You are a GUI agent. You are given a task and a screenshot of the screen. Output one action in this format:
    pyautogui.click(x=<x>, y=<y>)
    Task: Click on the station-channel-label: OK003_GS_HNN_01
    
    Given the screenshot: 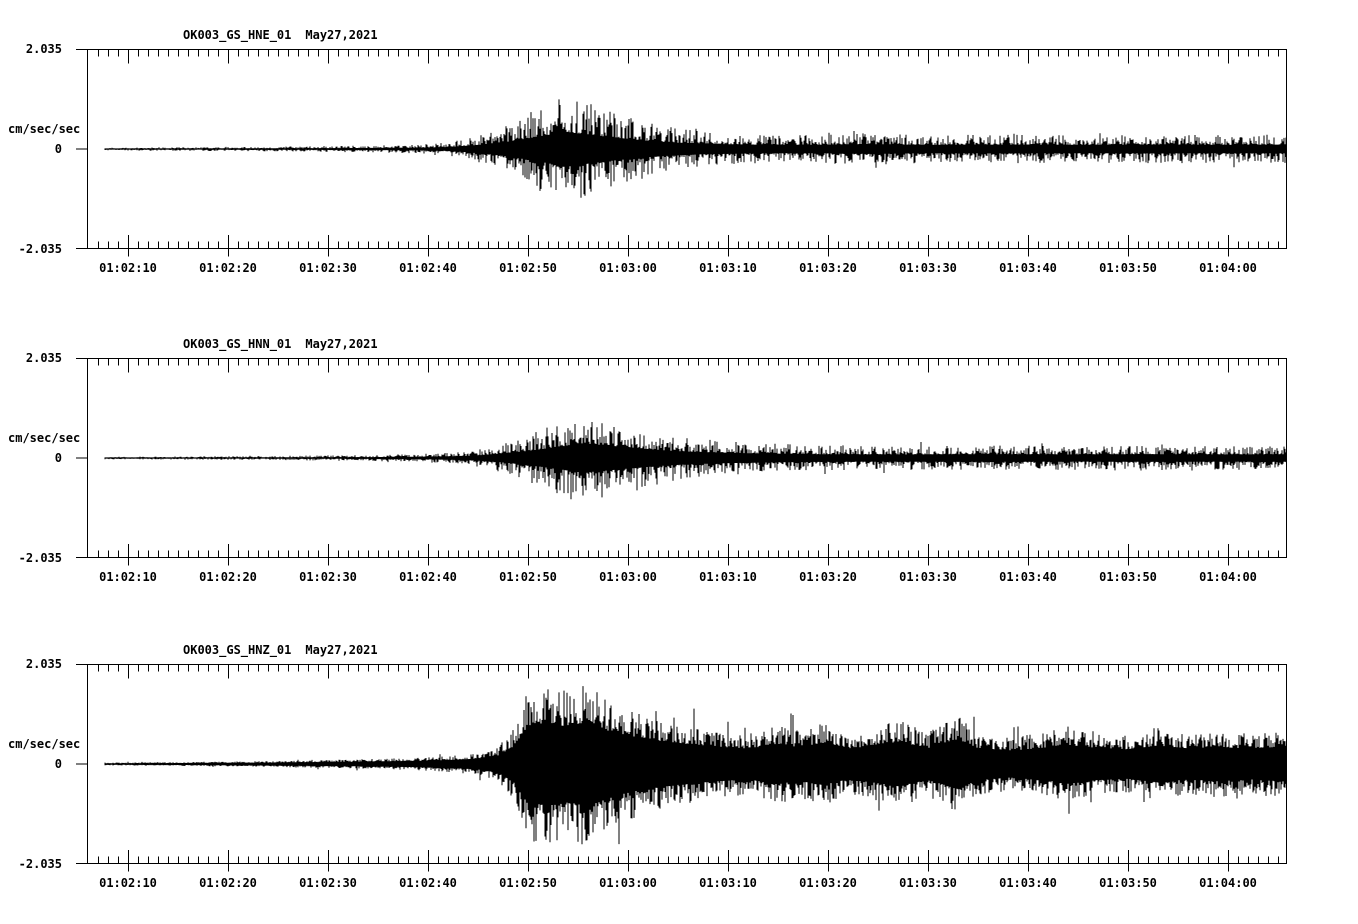 What is the action you would take?
    pyautogui.click(x=237, y=344)
    